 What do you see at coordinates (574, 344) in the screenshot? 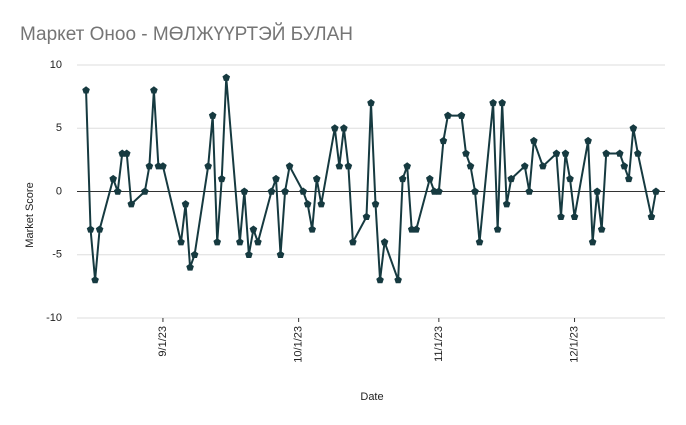
I see `x-tick-label: 12/1/23` at bounding box center [574, 344].